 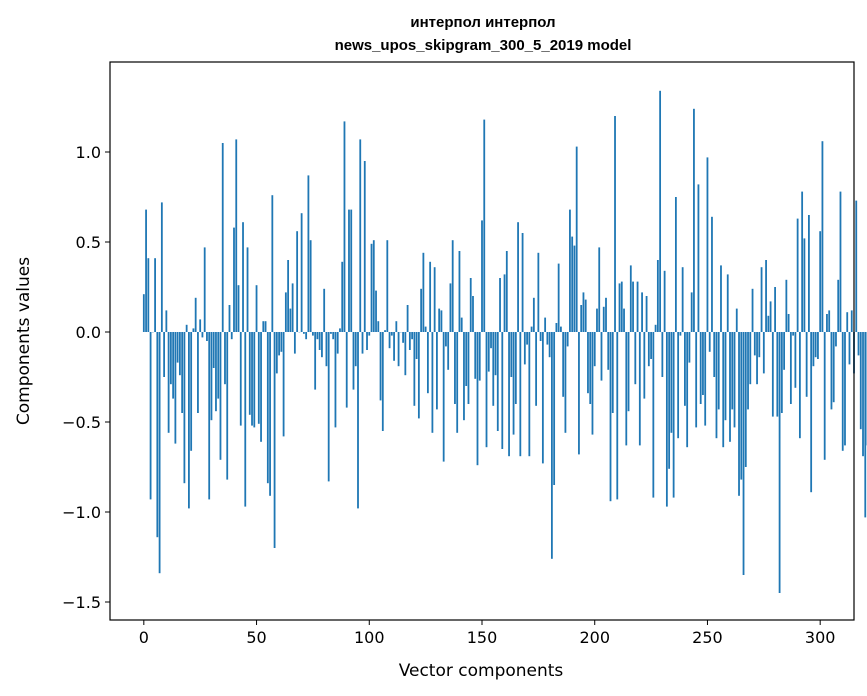 What do you see at coordinates (707, 637) in the screenshot?
I see `x-tick-label: 250` at bounding box center [707, 637].